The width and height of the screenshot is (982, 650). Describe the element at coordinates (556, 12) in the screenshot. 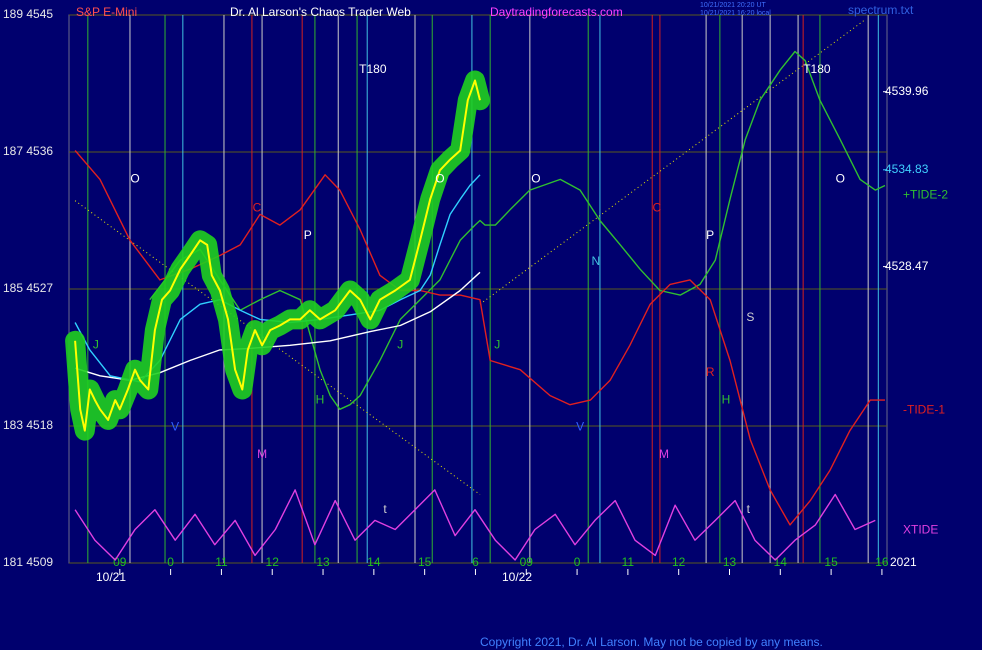

I see `website: Daytradingforecasts.com` at that location.